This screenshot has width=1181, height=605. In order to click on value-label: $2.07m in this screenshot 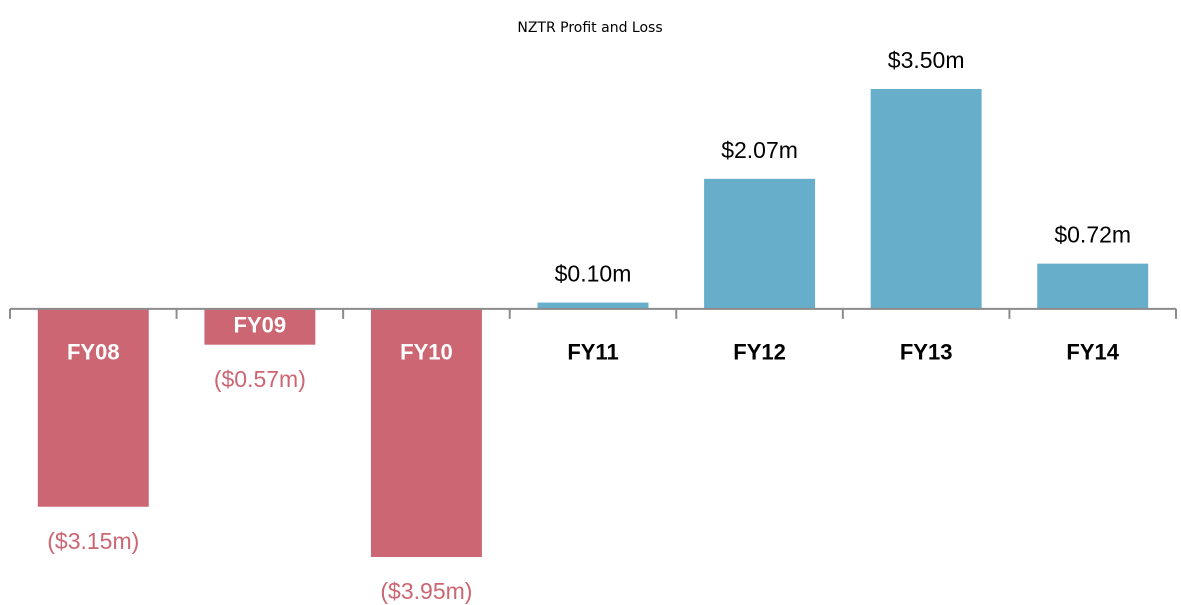, I will do `click(759, 150)`.